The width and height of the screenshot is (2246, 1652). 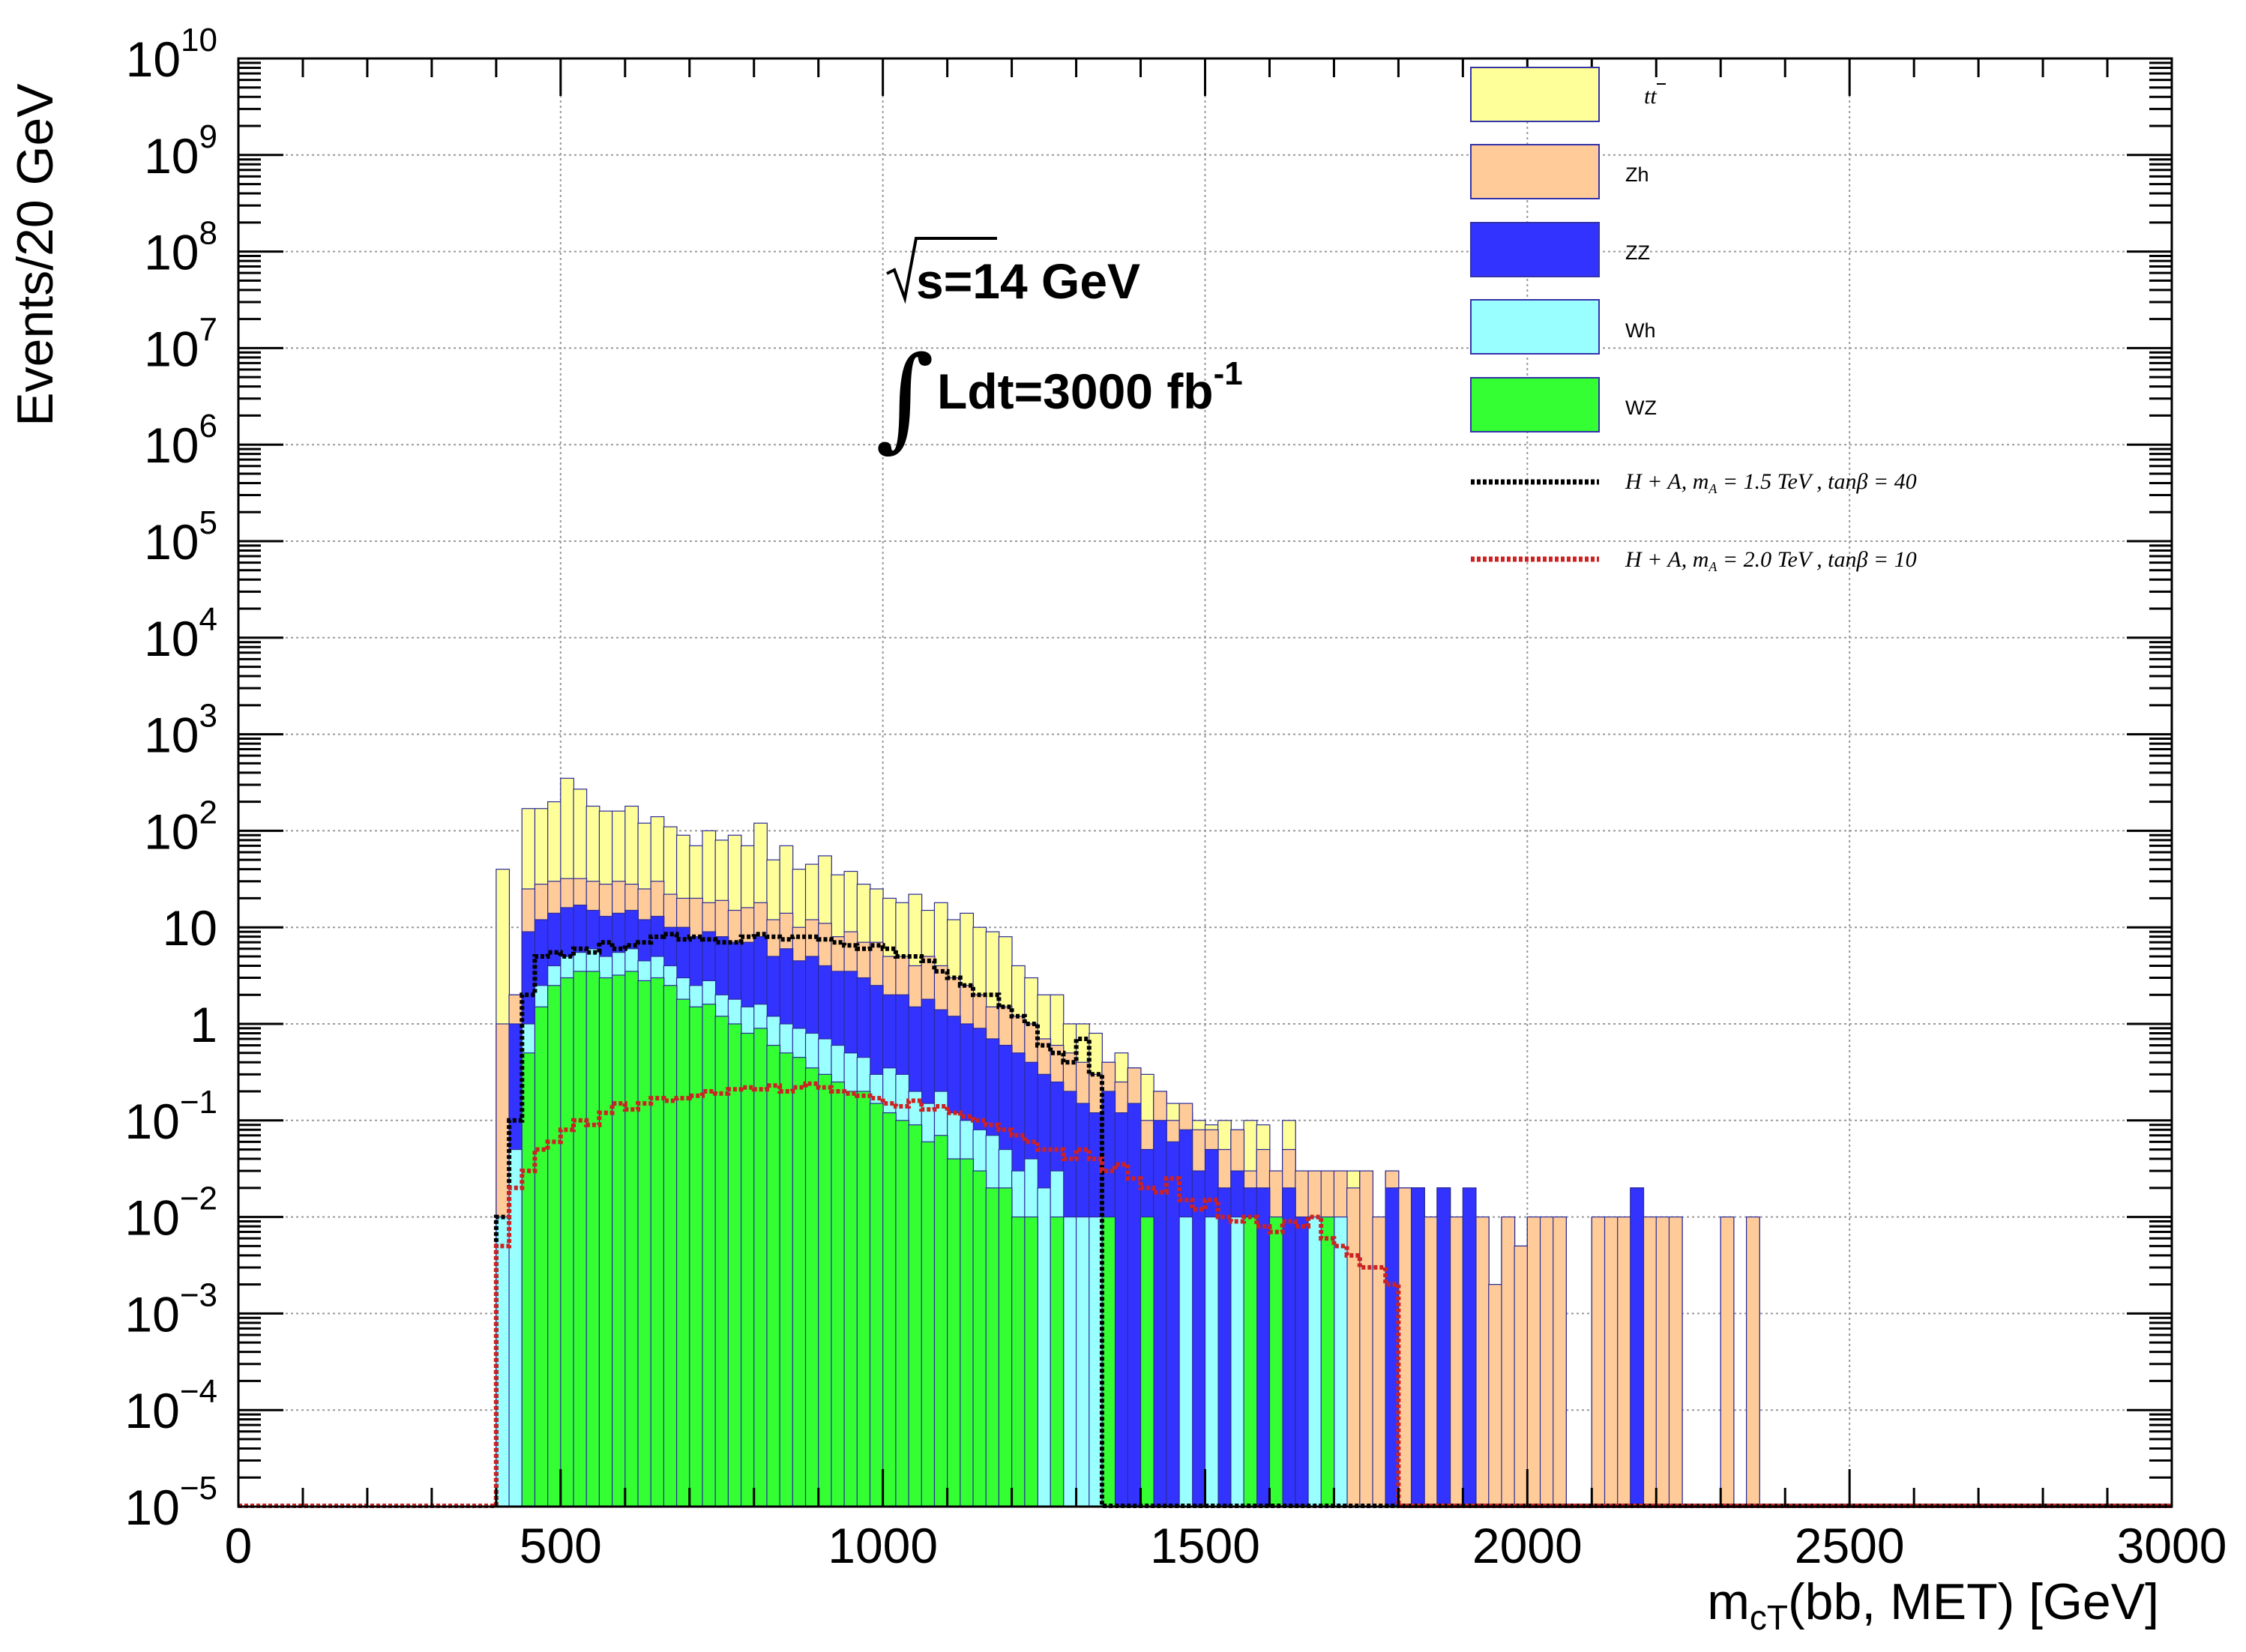 I want to click on legend-label-signal-15: H + A, mA = 1.5 TeV , tanβ = 40, so click(x=1771, y=482).